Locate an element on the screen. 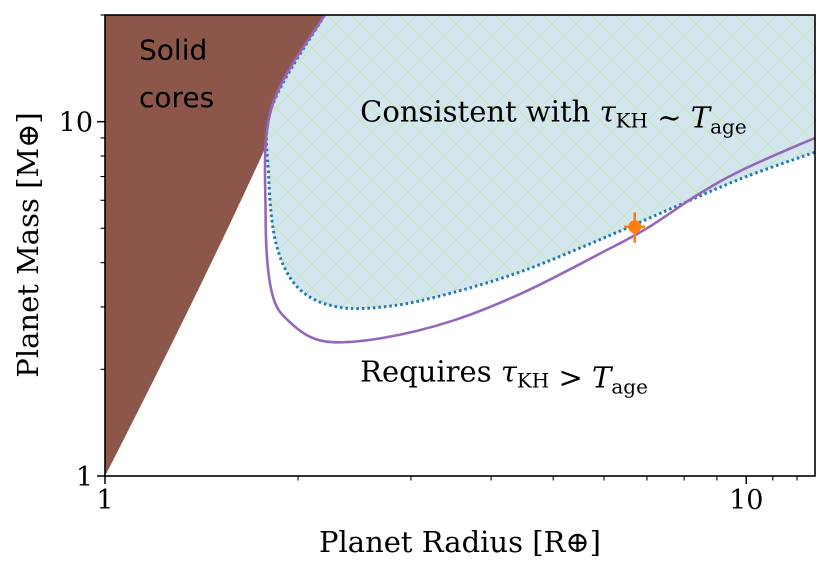 Image resolution: width=830 pixels, height=578 pixels. x-tick-label-10: 10 is located at coordinates (746, 500).